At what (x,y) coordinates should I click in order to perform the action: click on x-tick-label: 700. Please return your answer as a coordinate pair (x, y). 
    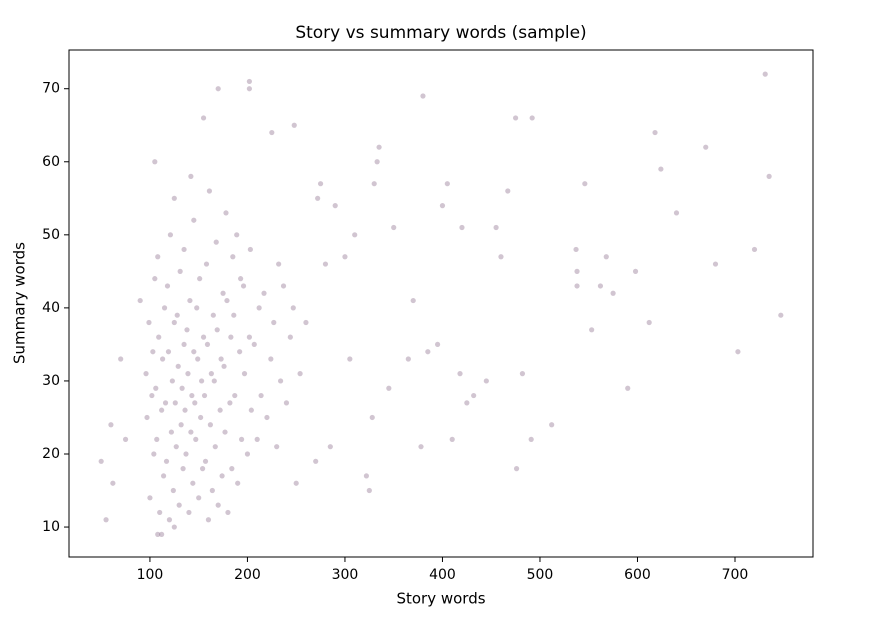
    Looking at the image, I should click on (735, 575).